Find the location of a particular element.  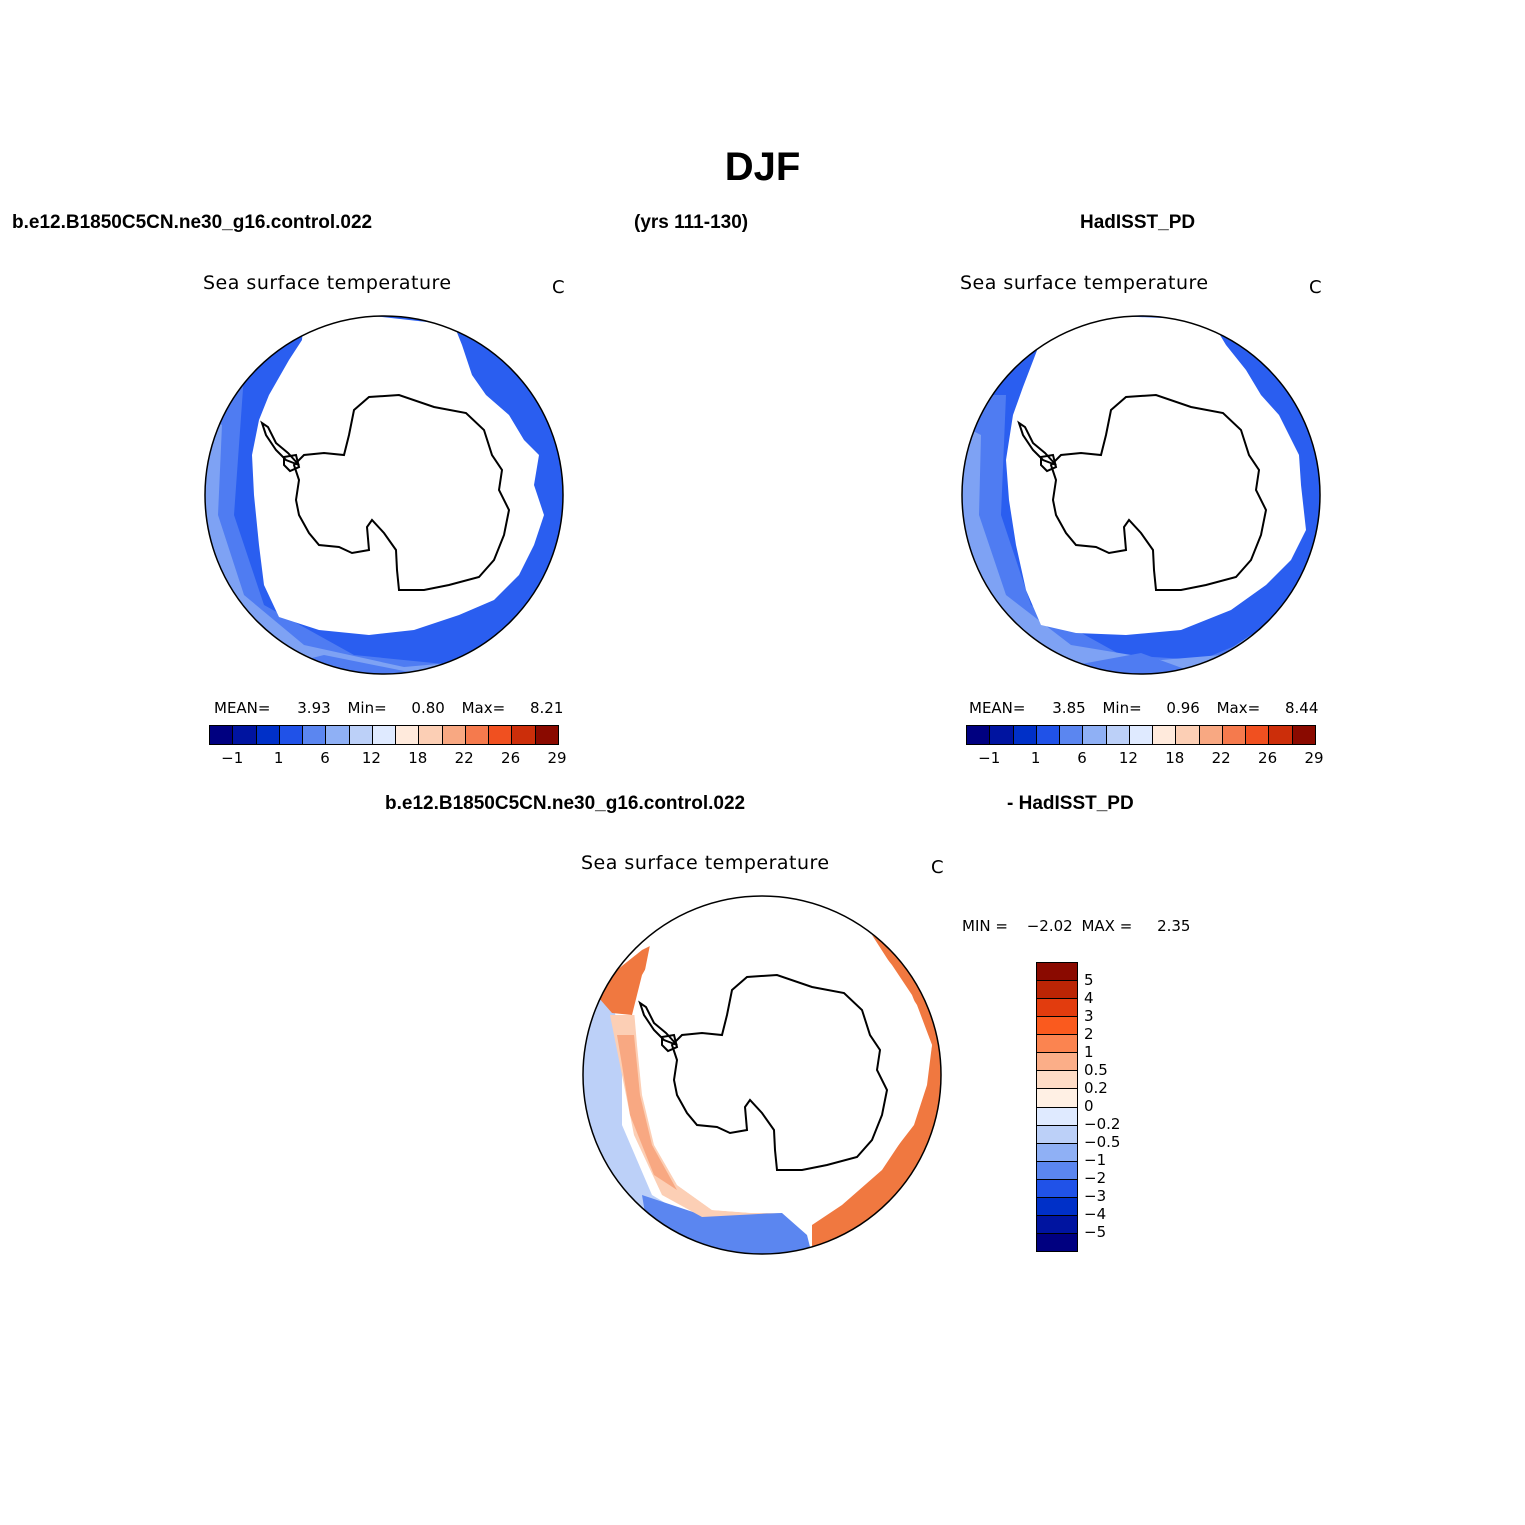

model-colorbar-tick-label: 22 is located at coordinates (464, 758).